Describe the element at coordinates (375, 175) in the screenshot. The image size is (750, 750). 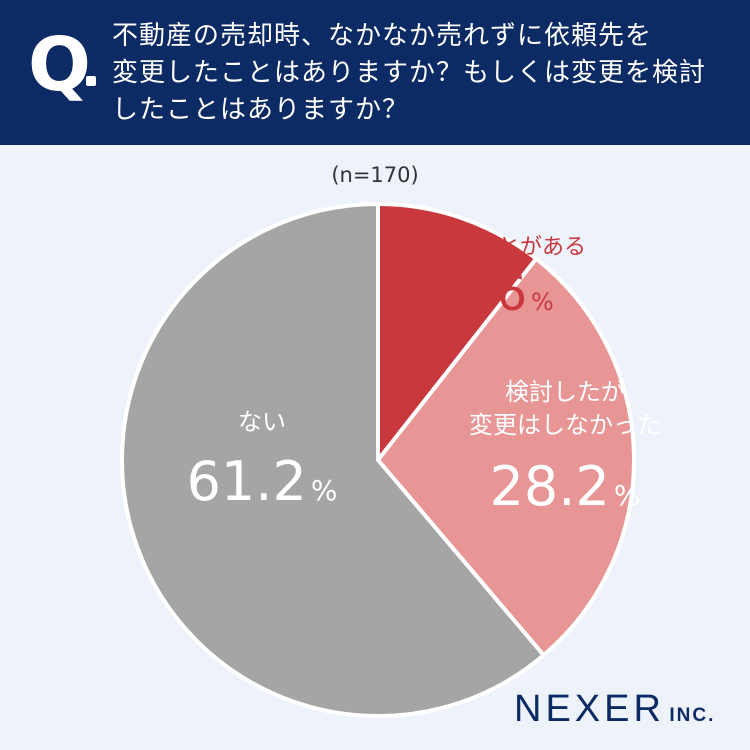
I see `sample-size-label: (n=170)` at that location.